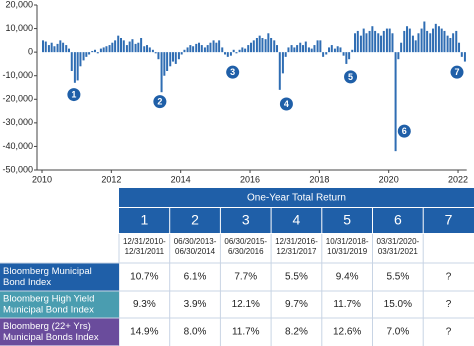 This screenshot has height=346, width=474. What do you see at coordinates (398, 251) in the screenshot?
I see `column-period: 03/31/2021` at bounding box center [398, 251].